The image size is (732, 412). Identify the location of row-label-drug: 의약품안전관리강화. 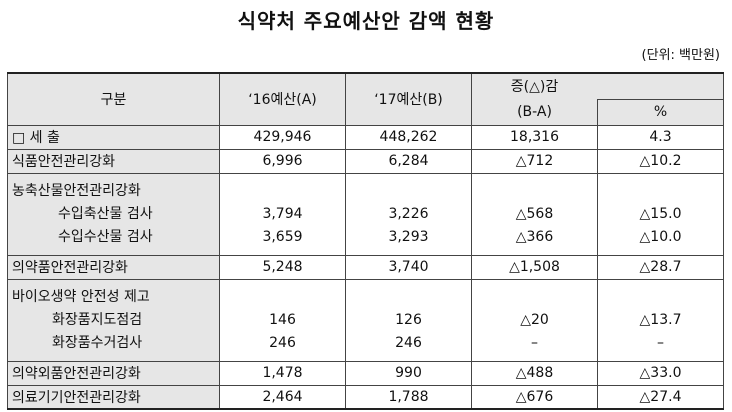
(113, 267).